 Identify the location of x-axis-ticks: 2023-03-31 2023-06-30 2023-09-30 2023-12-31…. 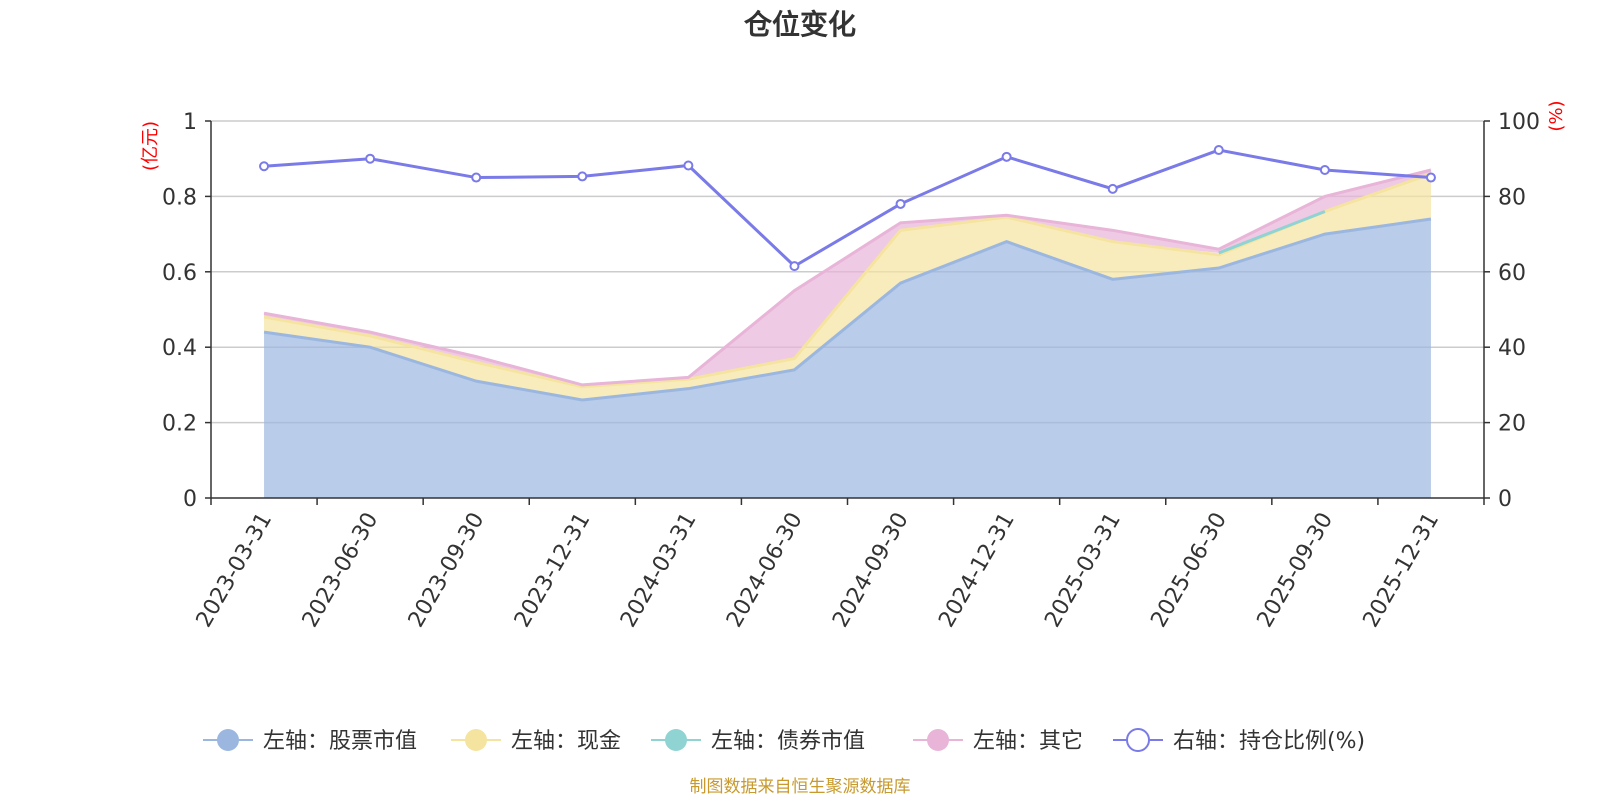
(818, 570).